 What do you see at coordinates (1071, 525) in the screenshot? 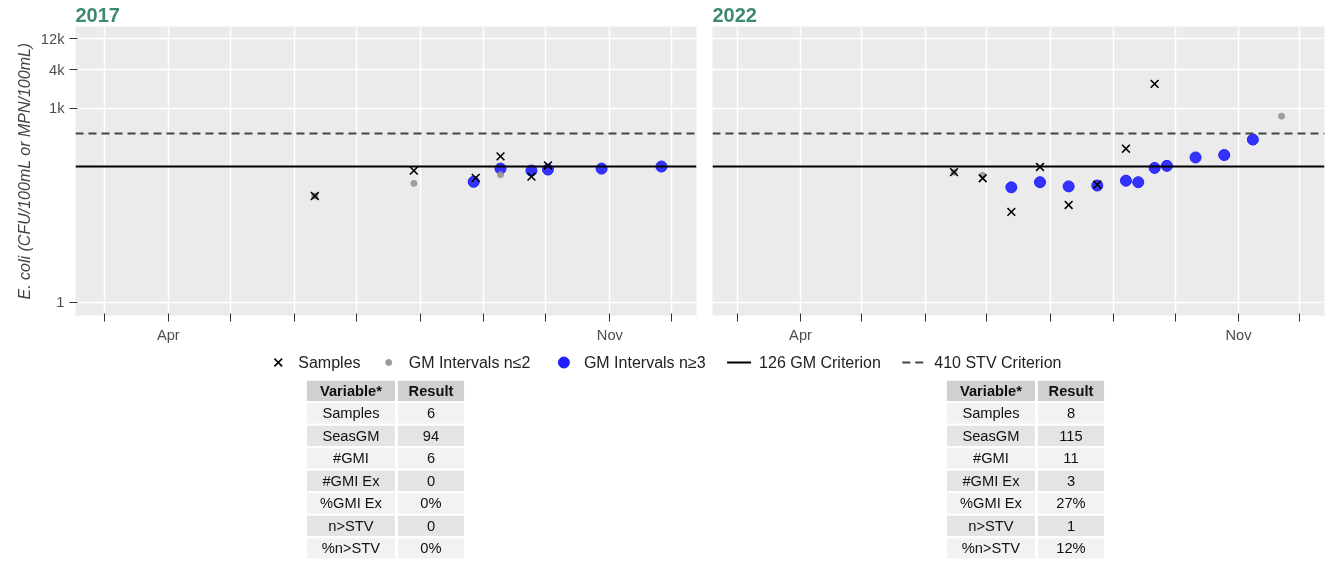
I see `text: 1` at bounding box center [1071, 525].